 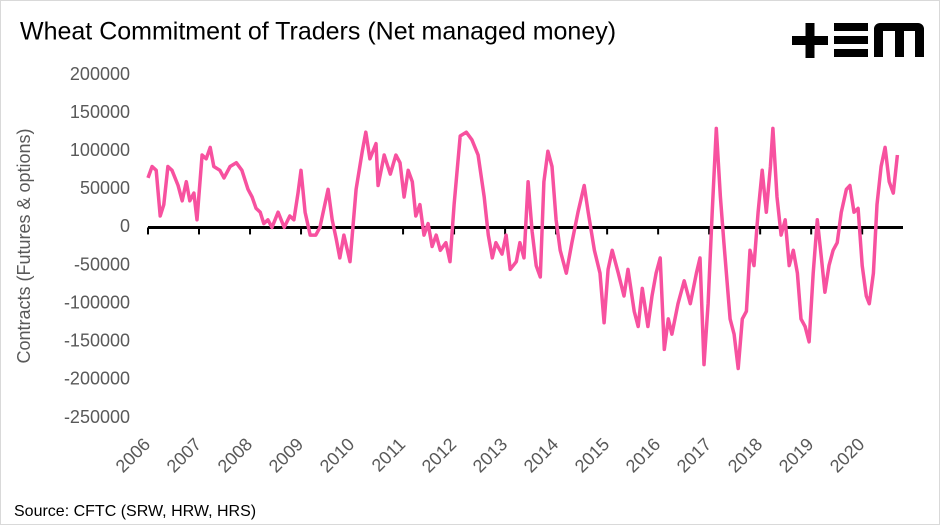 I want to click on y-tick-label: -200000, so click(x=97, y=379).